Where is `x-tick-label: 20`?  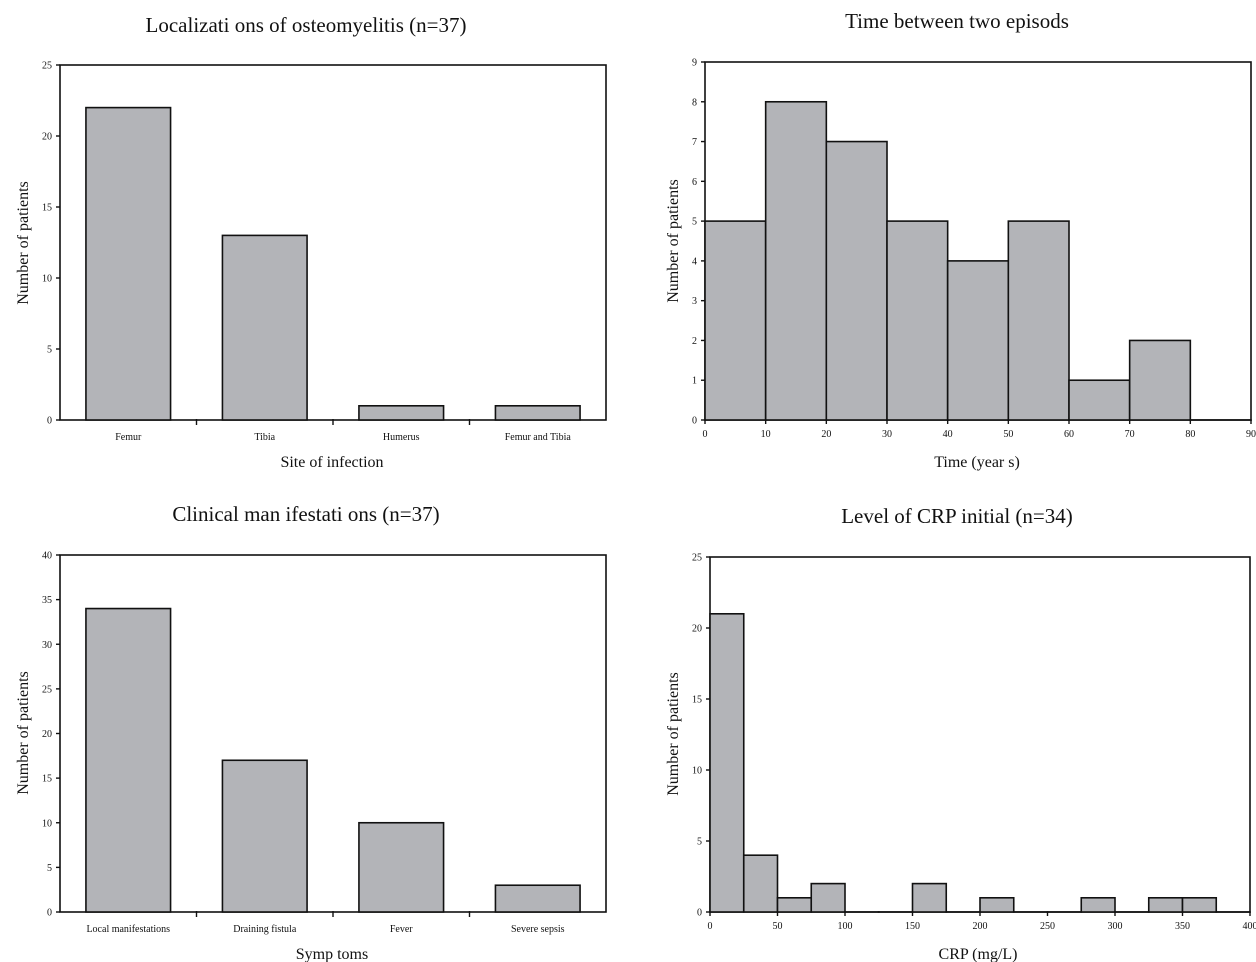 x-tick-label: 20 is located at coordinates (826, 434).